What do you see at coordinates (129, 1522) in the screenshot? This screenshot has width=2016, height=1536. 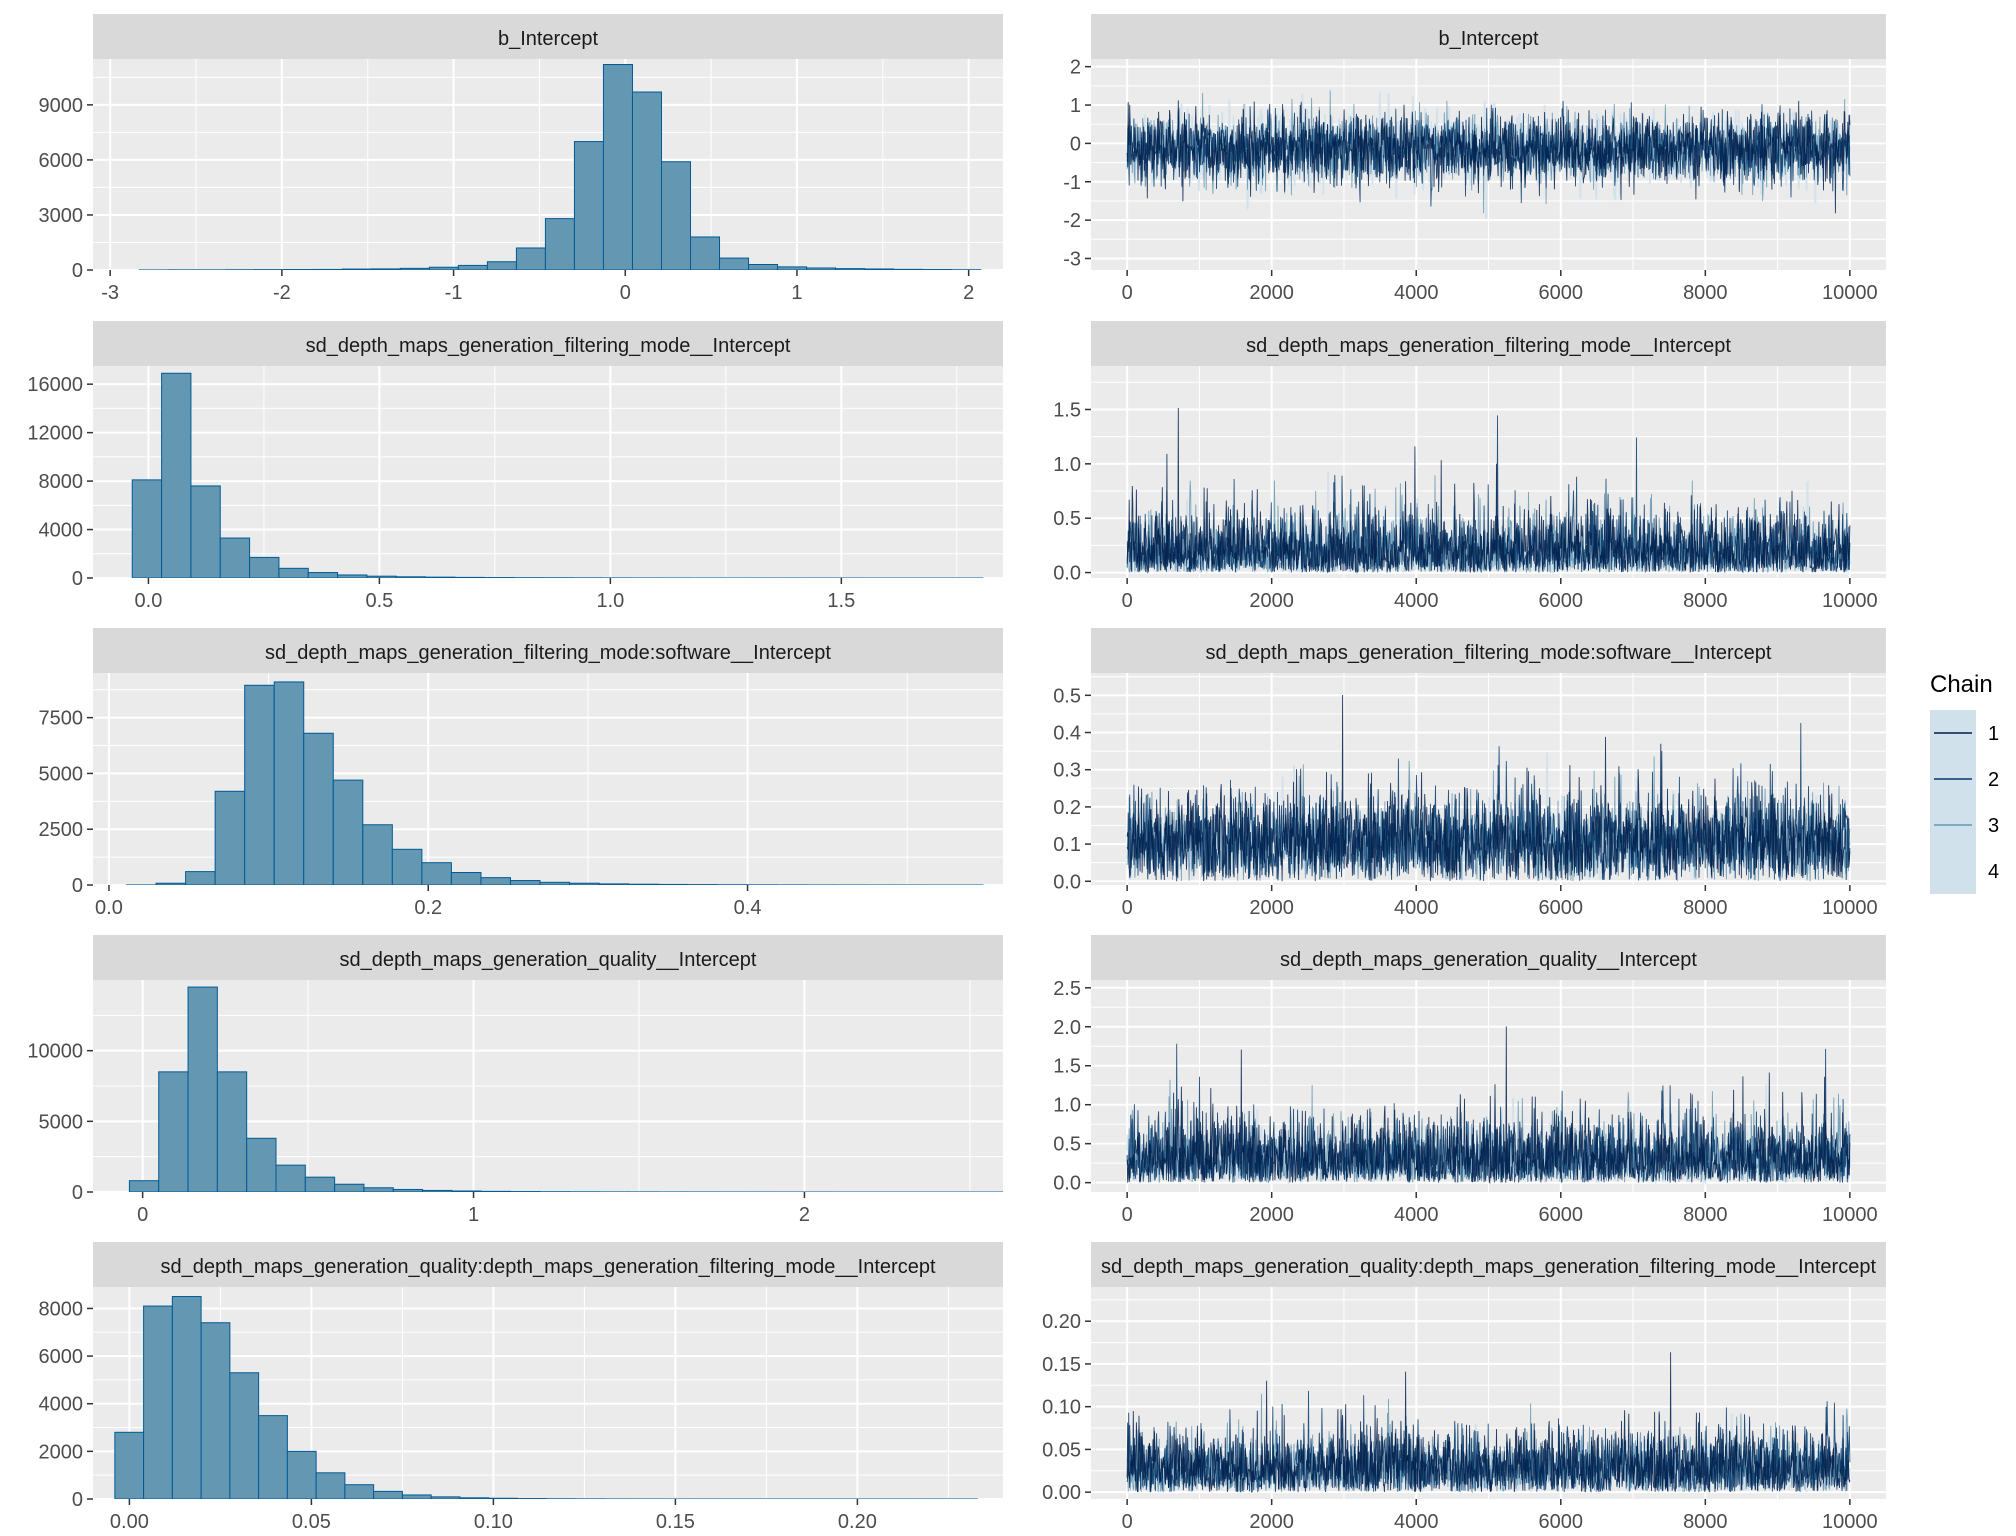 I see `x-tick-label: 0.00` at bounding box center [129, 1522].